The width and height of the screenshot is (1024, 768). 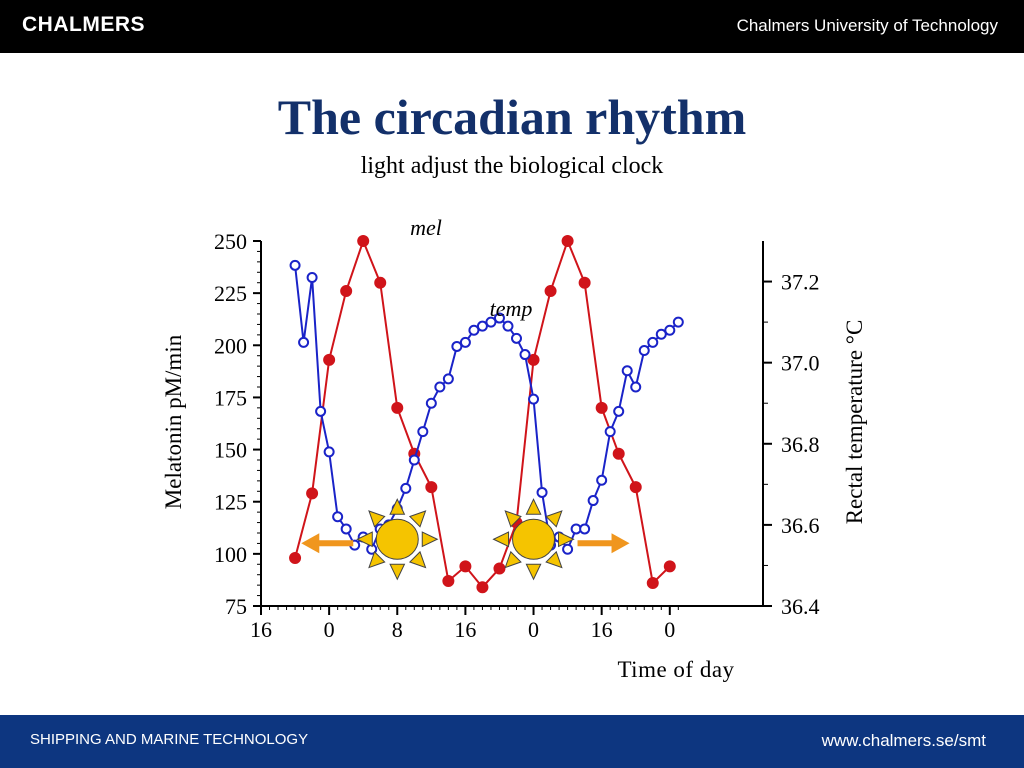 What do you see at coordinates (426, 227) in the screenshot?
I see `series-label-mel: mel` at bounding box center [426, 227].